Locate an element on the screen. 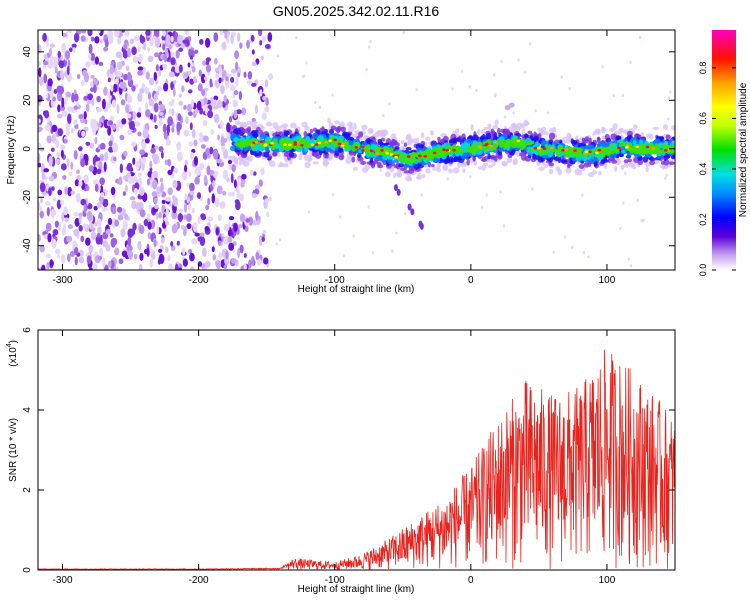  snr-ytick-label: 0 is located at coordinates (27, 570).